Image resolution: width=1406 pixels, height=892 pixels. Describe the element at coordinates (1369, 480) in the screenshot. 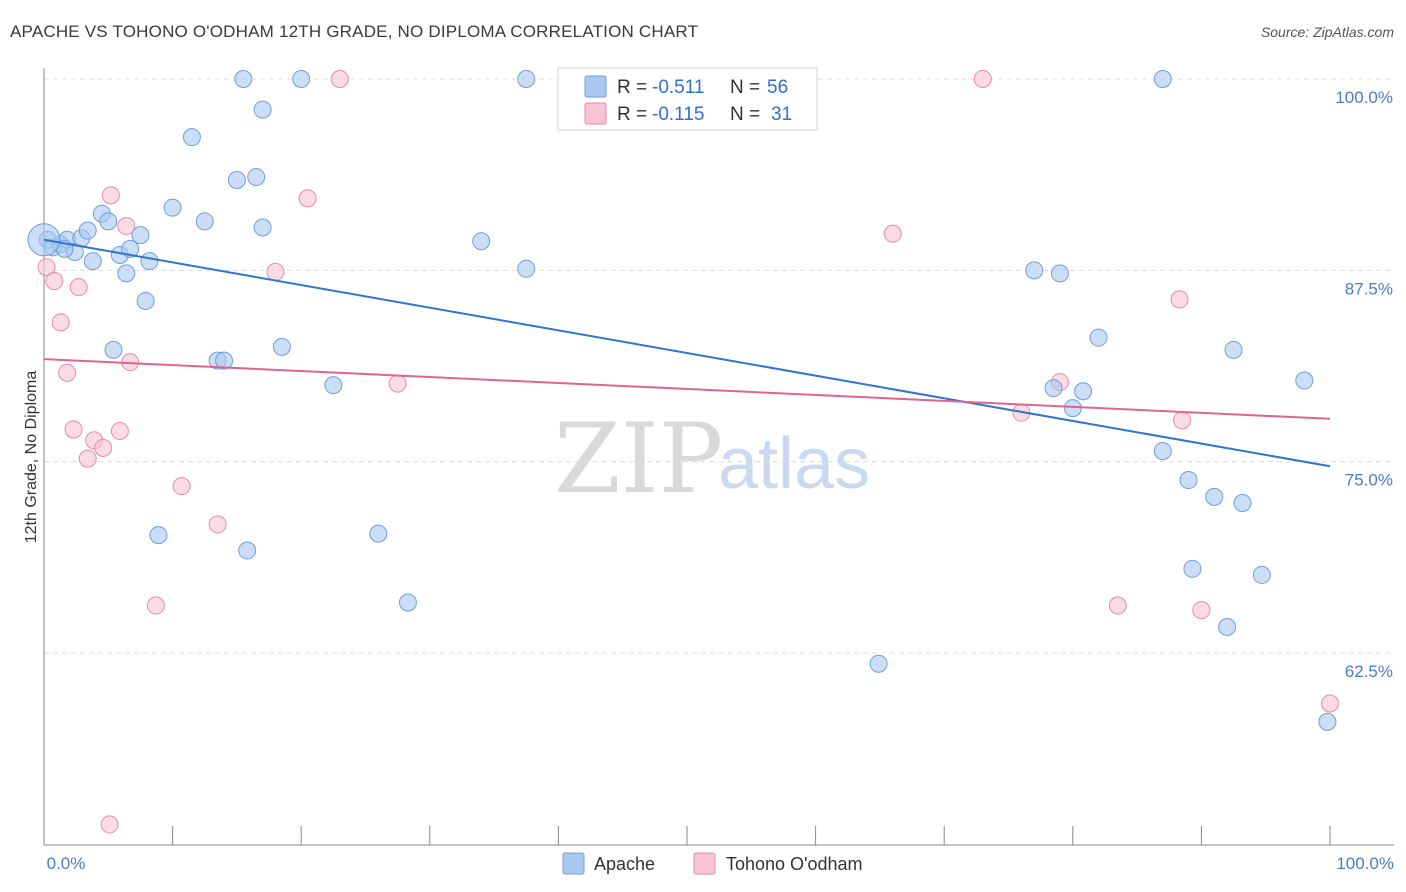

I see `y-tick-label: 75.0%` at that location.